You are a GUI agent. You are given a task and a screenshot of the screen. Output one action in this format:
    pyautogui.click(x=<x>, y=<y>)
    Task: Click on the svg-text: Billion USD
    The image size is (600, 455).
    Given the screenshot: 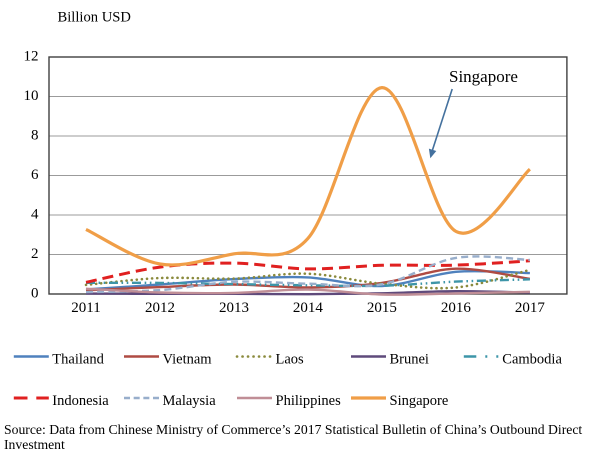 What is the action you would take?
    pyautogui.click(x=94, y=18)
    